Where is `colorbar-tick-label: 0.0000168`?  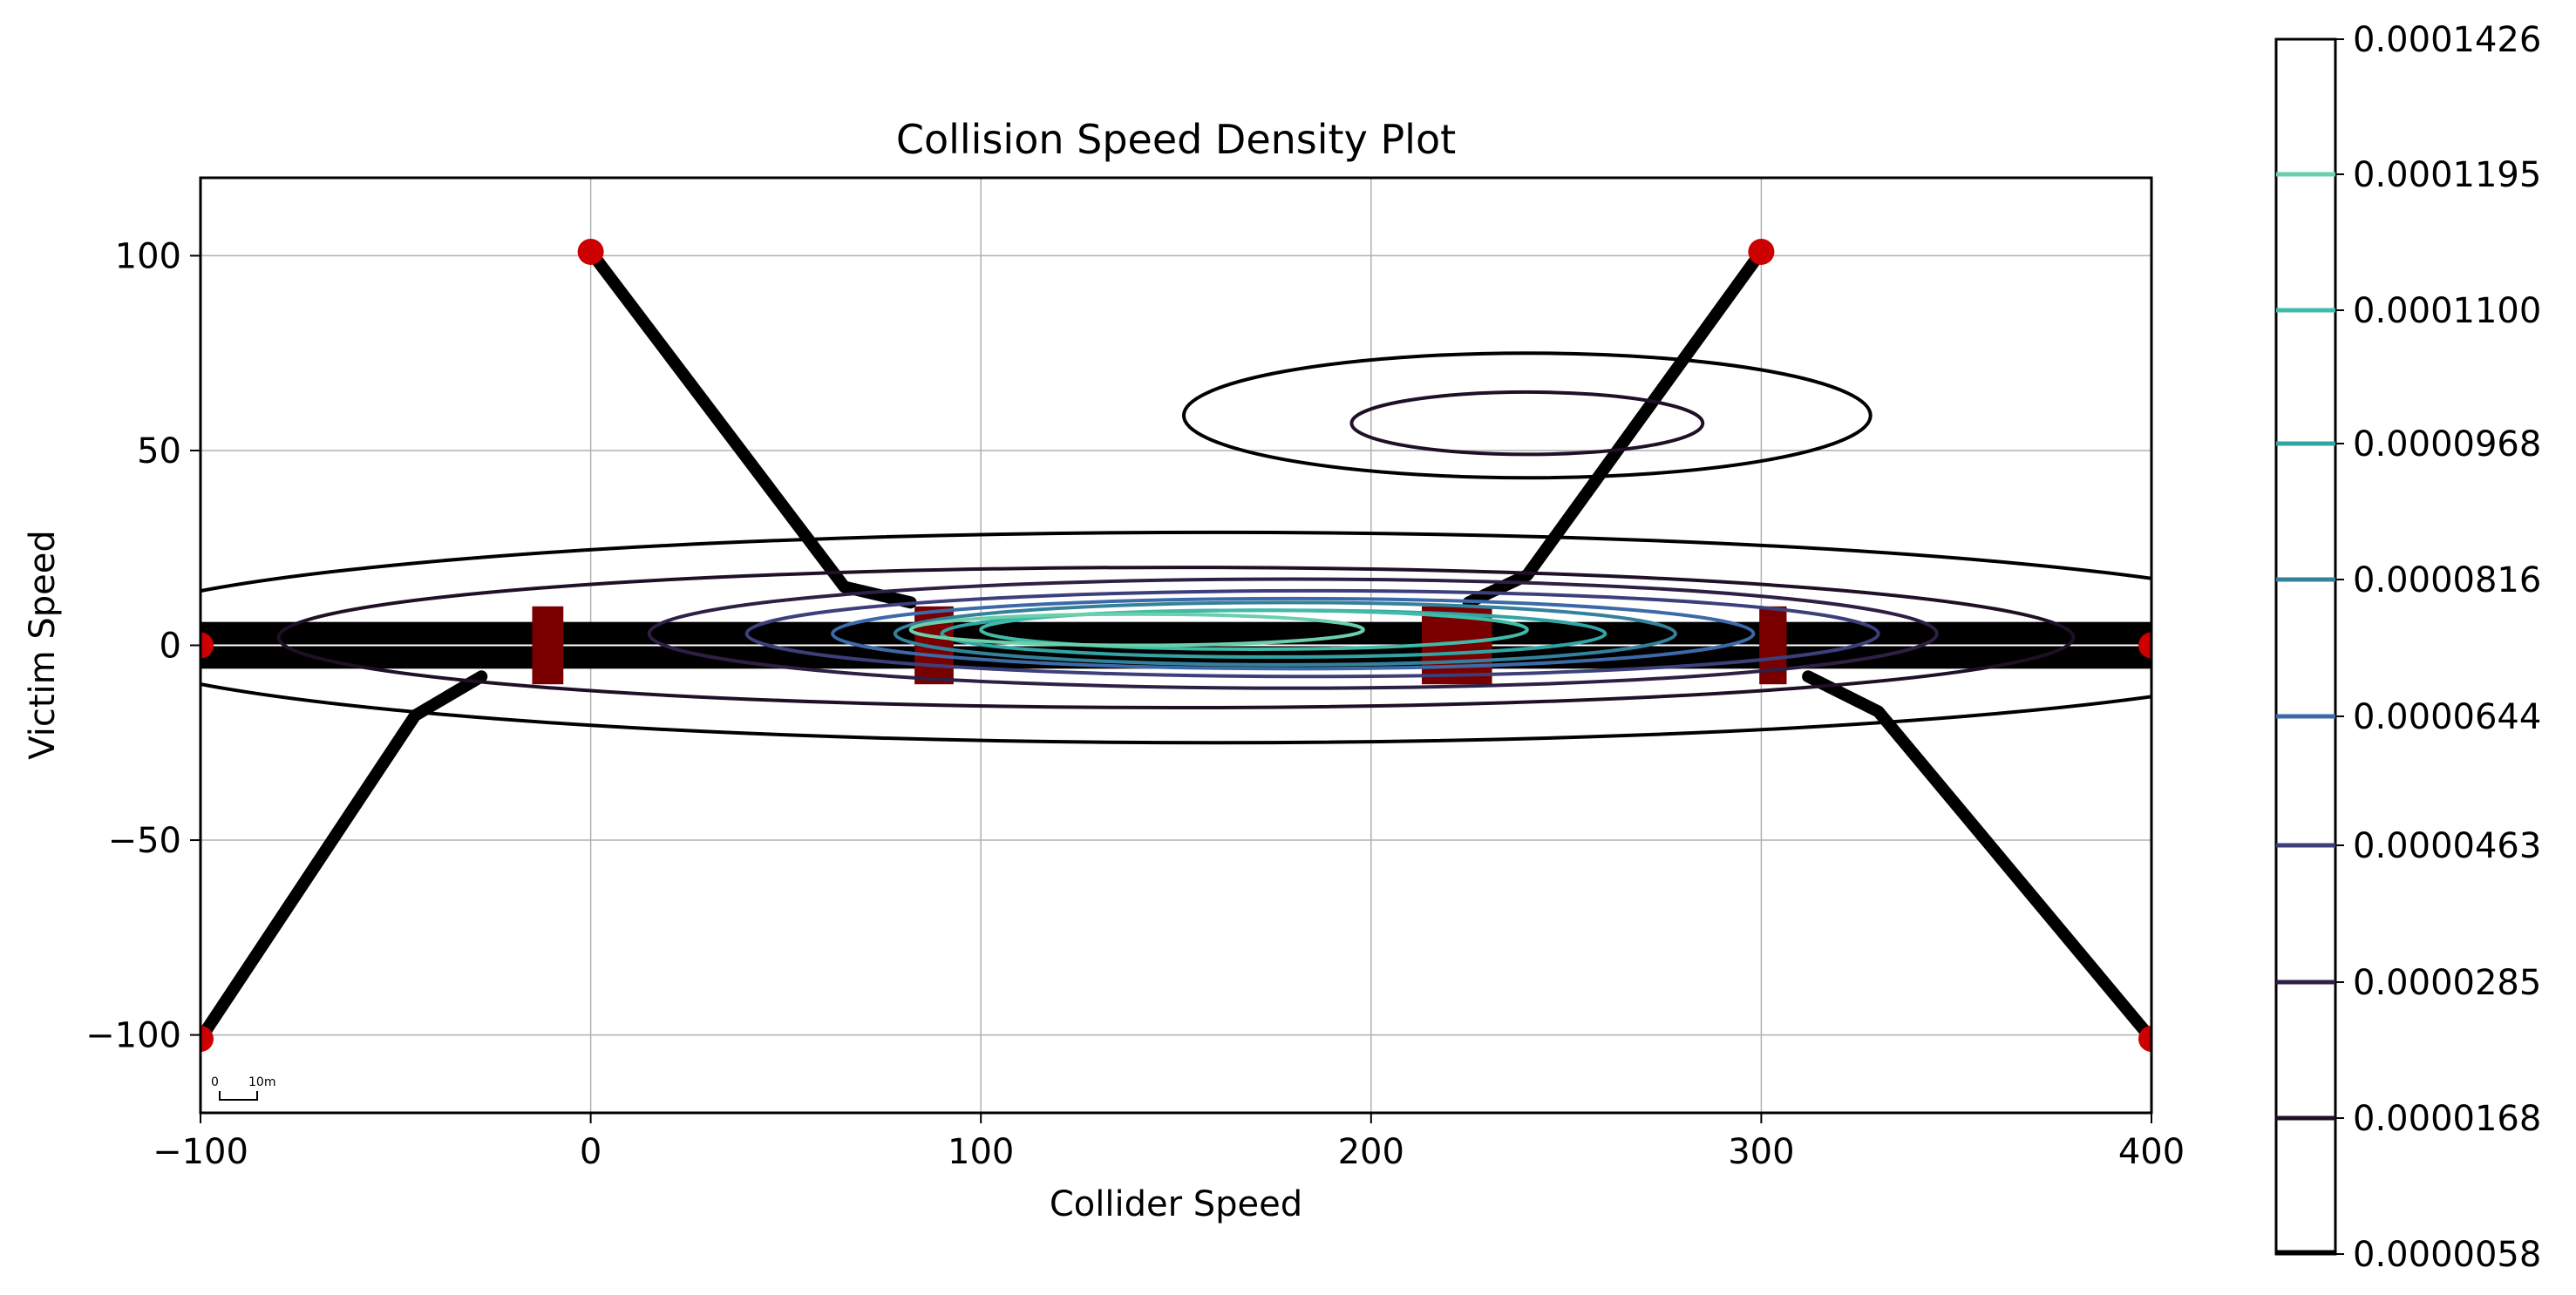
colorbar-tick-label: 0.0000168 is located at coordinates (2447, 1119).